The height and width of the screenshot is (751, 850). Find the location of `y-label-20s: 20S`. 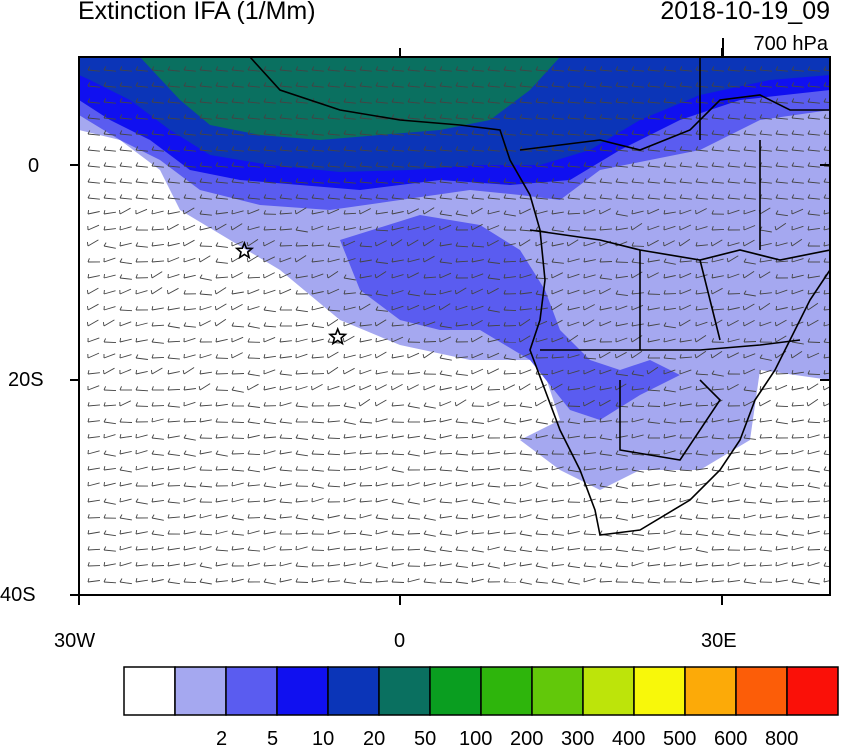

y-label-20s: 20S is located at coordinates (26, 380).